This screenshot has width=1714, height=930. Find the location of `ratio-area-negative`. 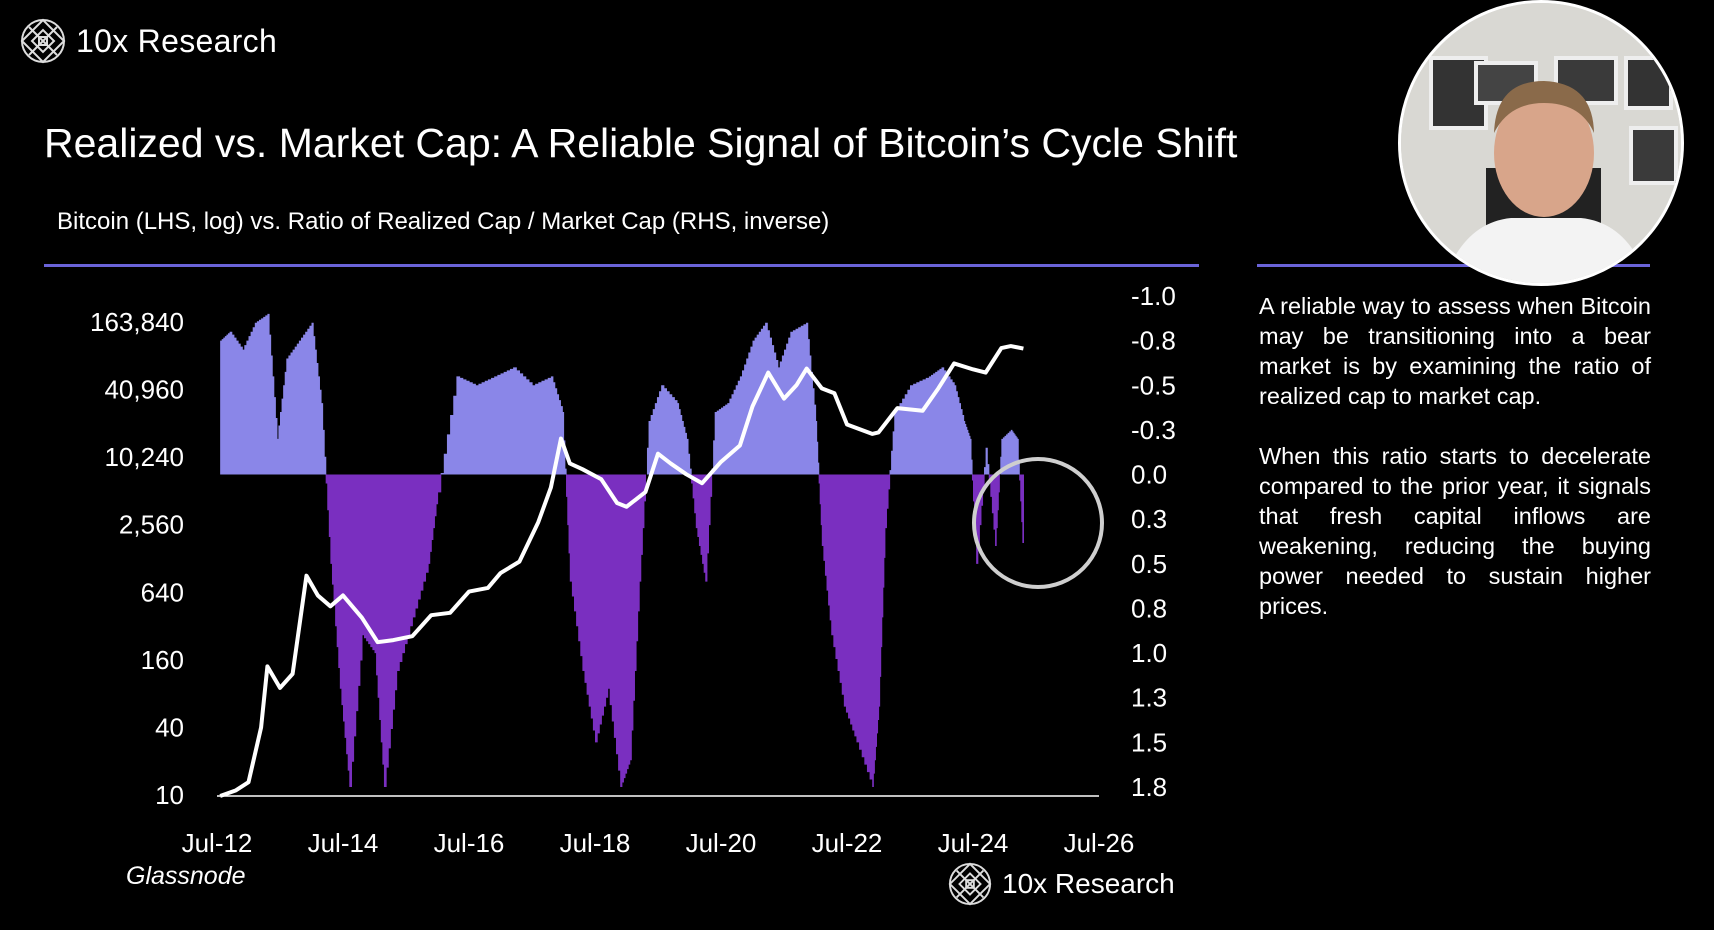

ratio-area-negative is located at coordinates (620, 394).